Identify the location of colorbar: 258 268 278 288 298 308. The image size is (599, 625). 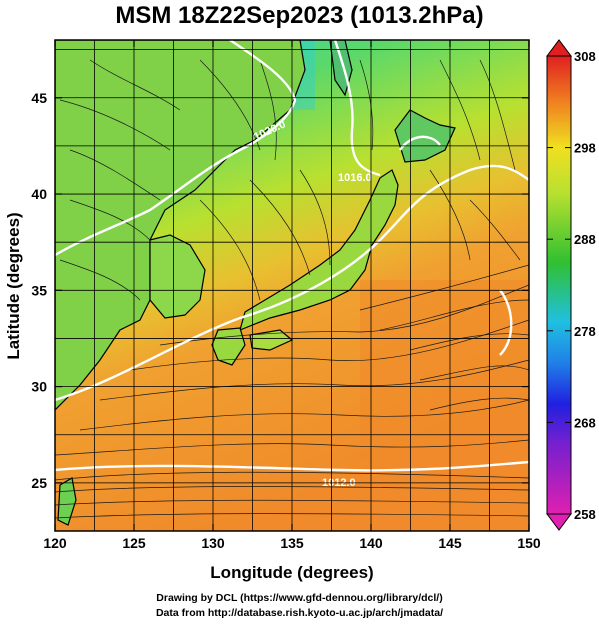
(571, 285).